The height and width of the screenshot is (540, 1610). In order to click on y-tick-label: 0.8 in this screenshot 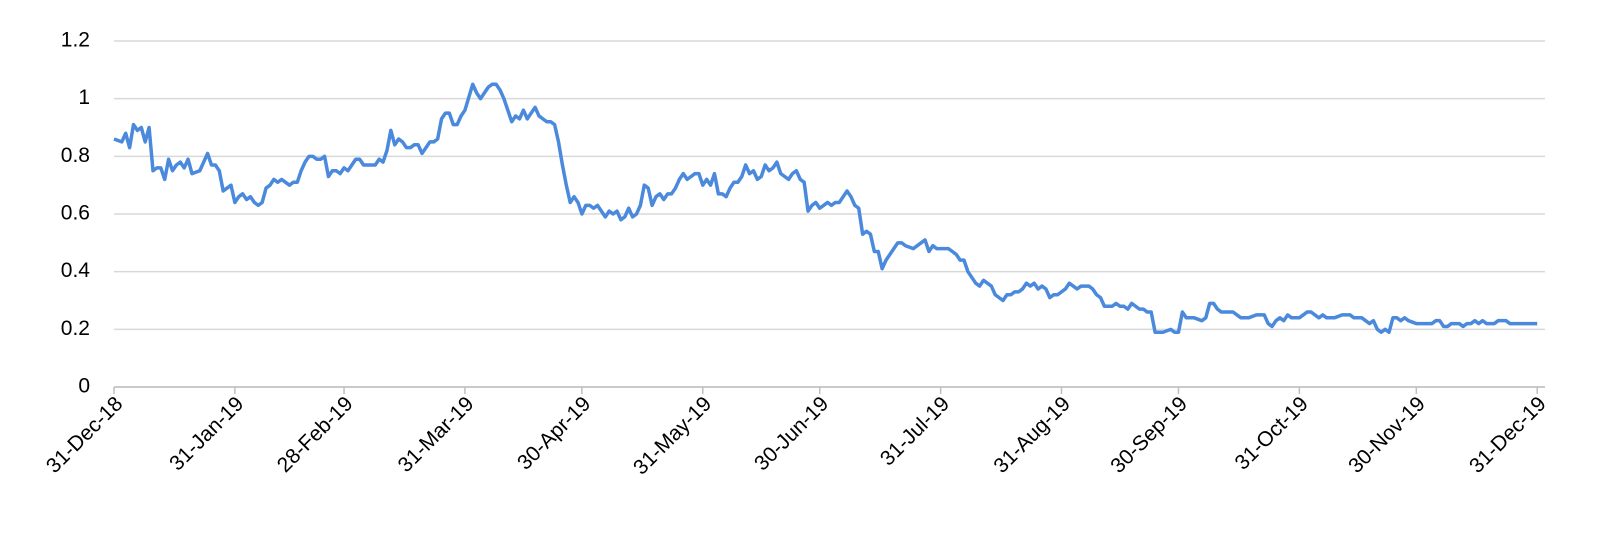, I will do `click(75, 155)`.